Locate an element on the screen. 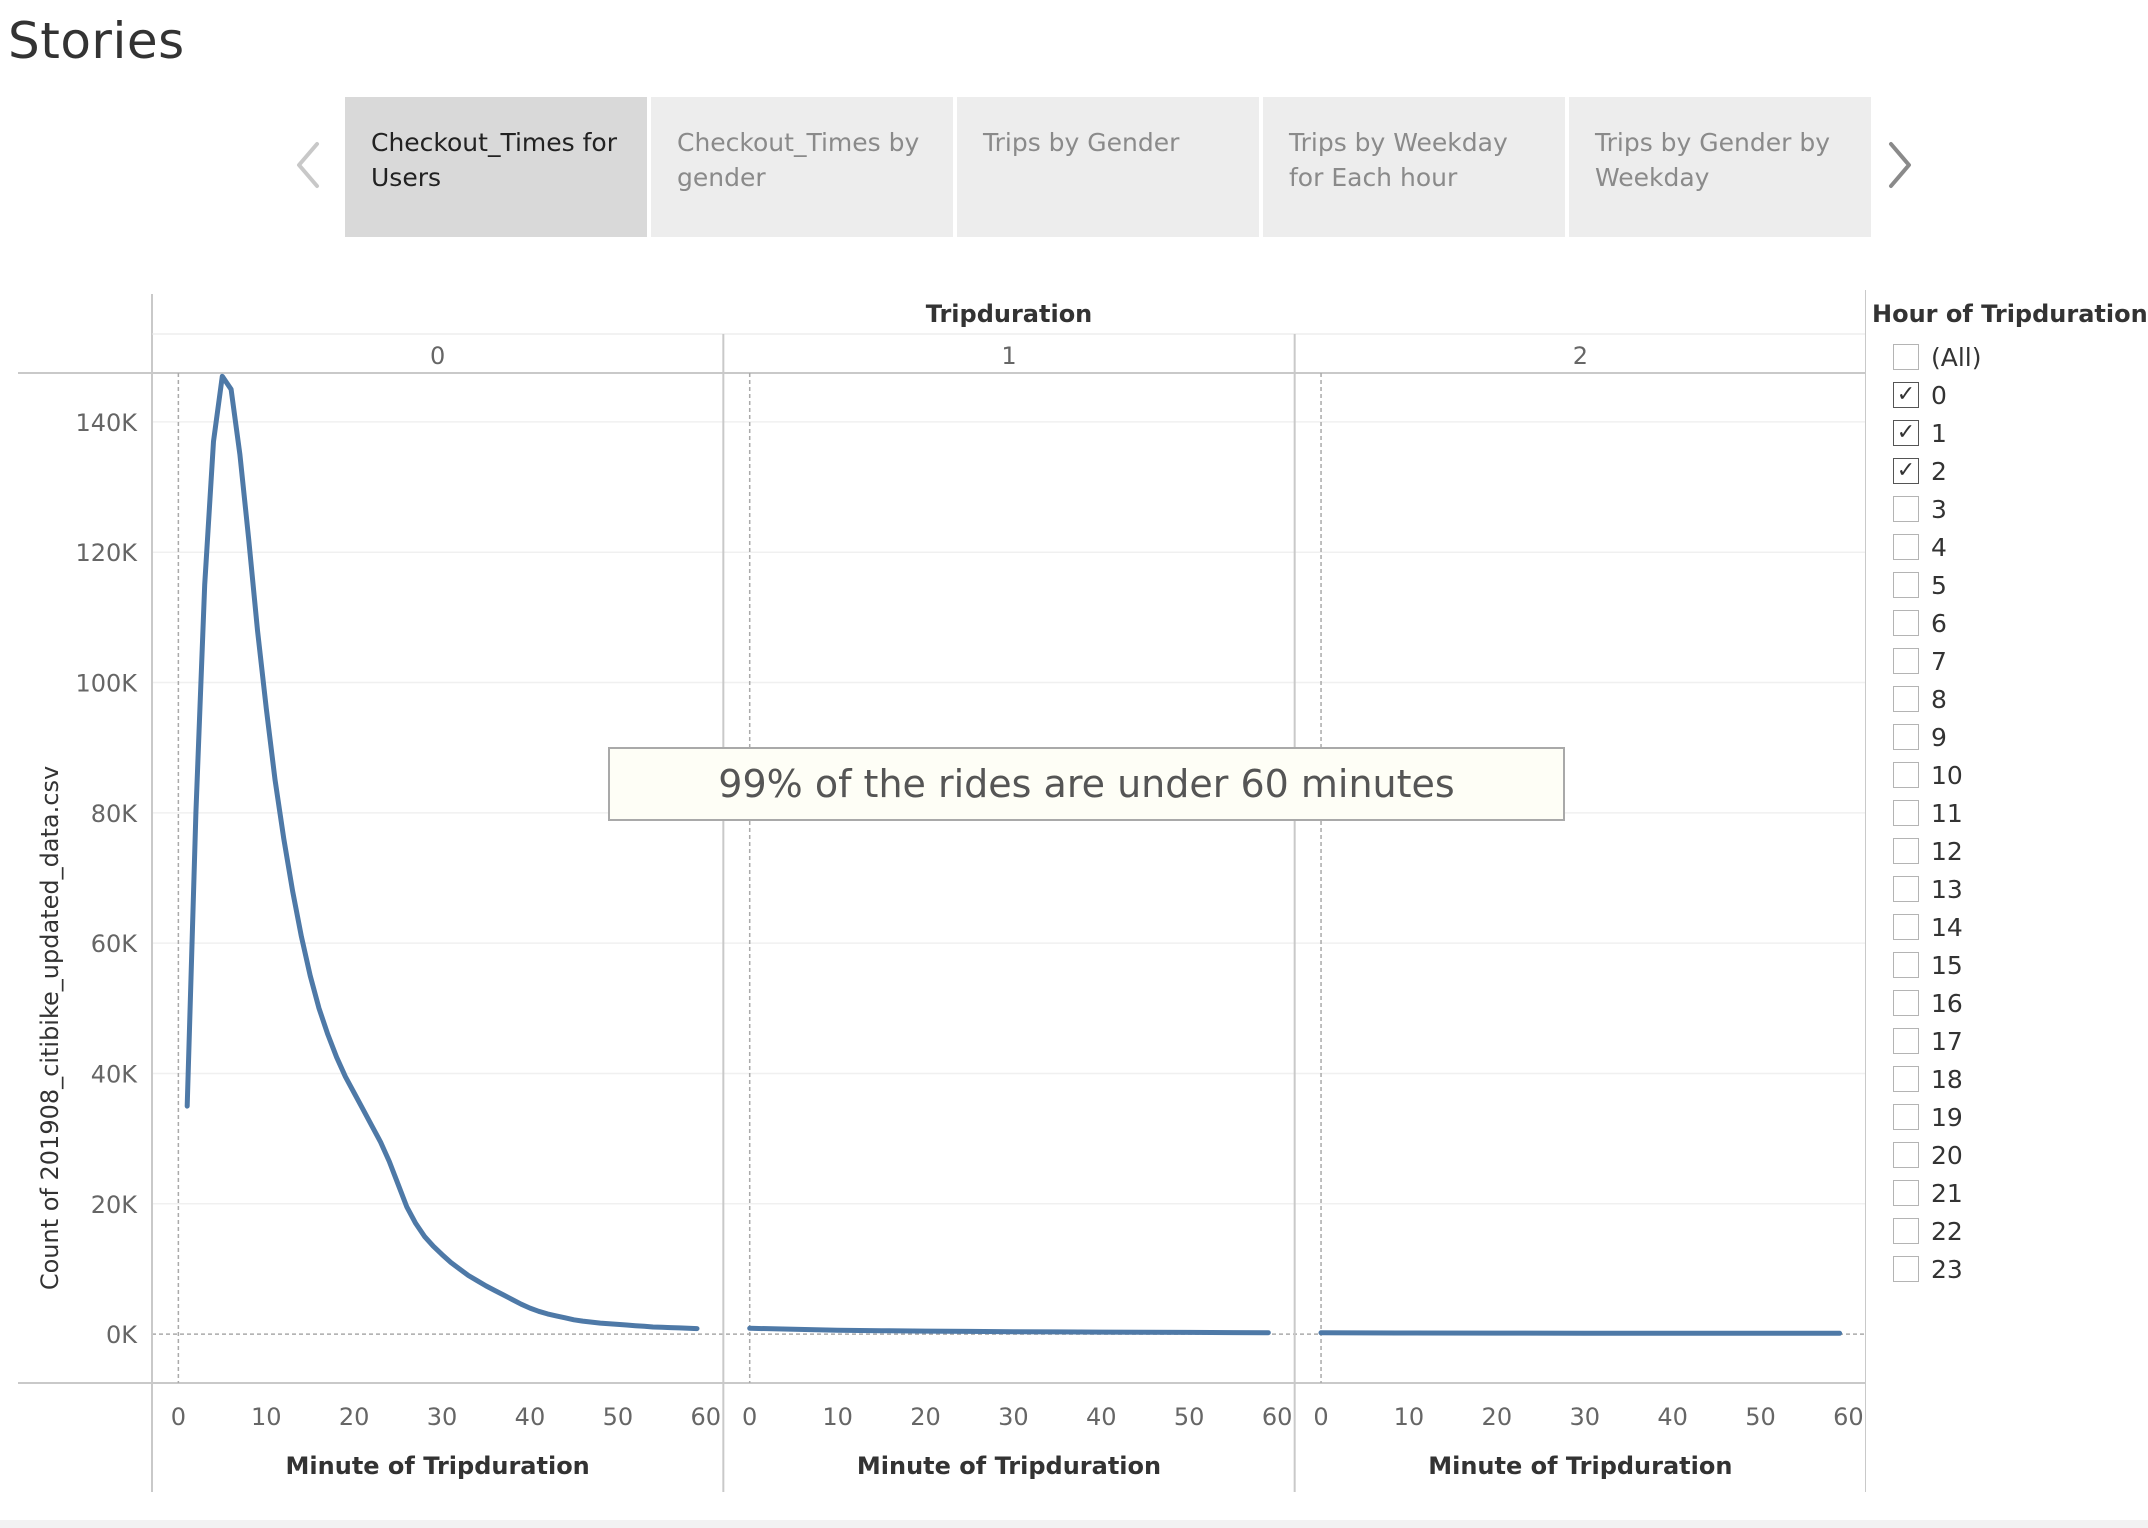  legend-item-label: 20 is located at coordinates (1947, 1155).